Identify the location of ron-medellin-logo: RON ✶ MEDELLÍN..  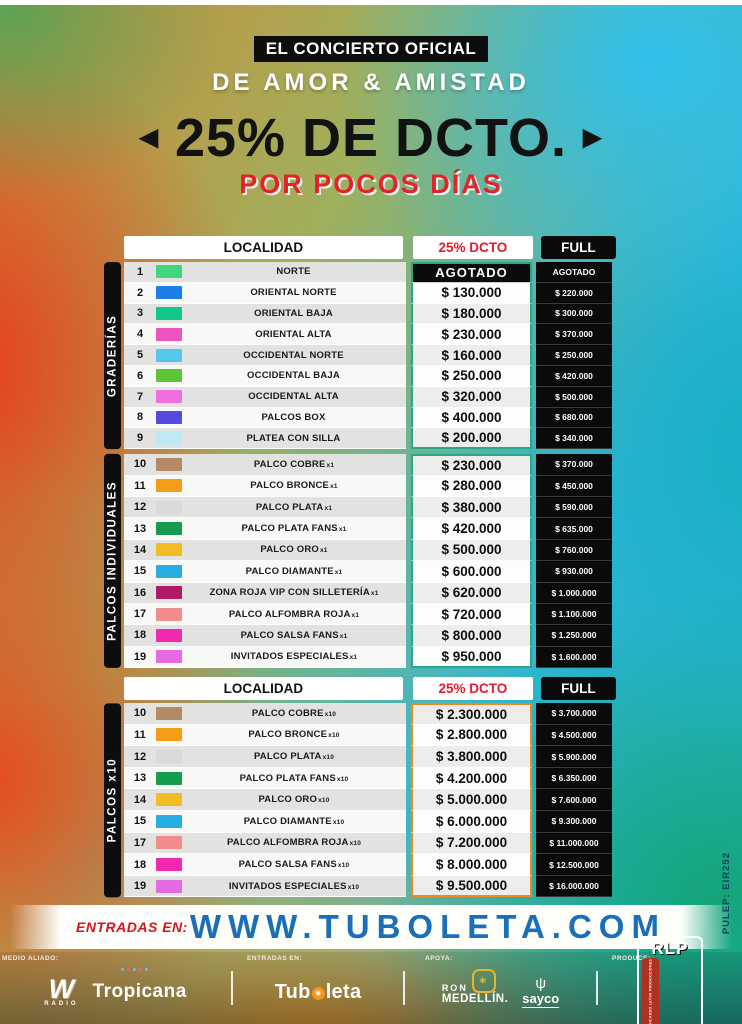
(474, 987).